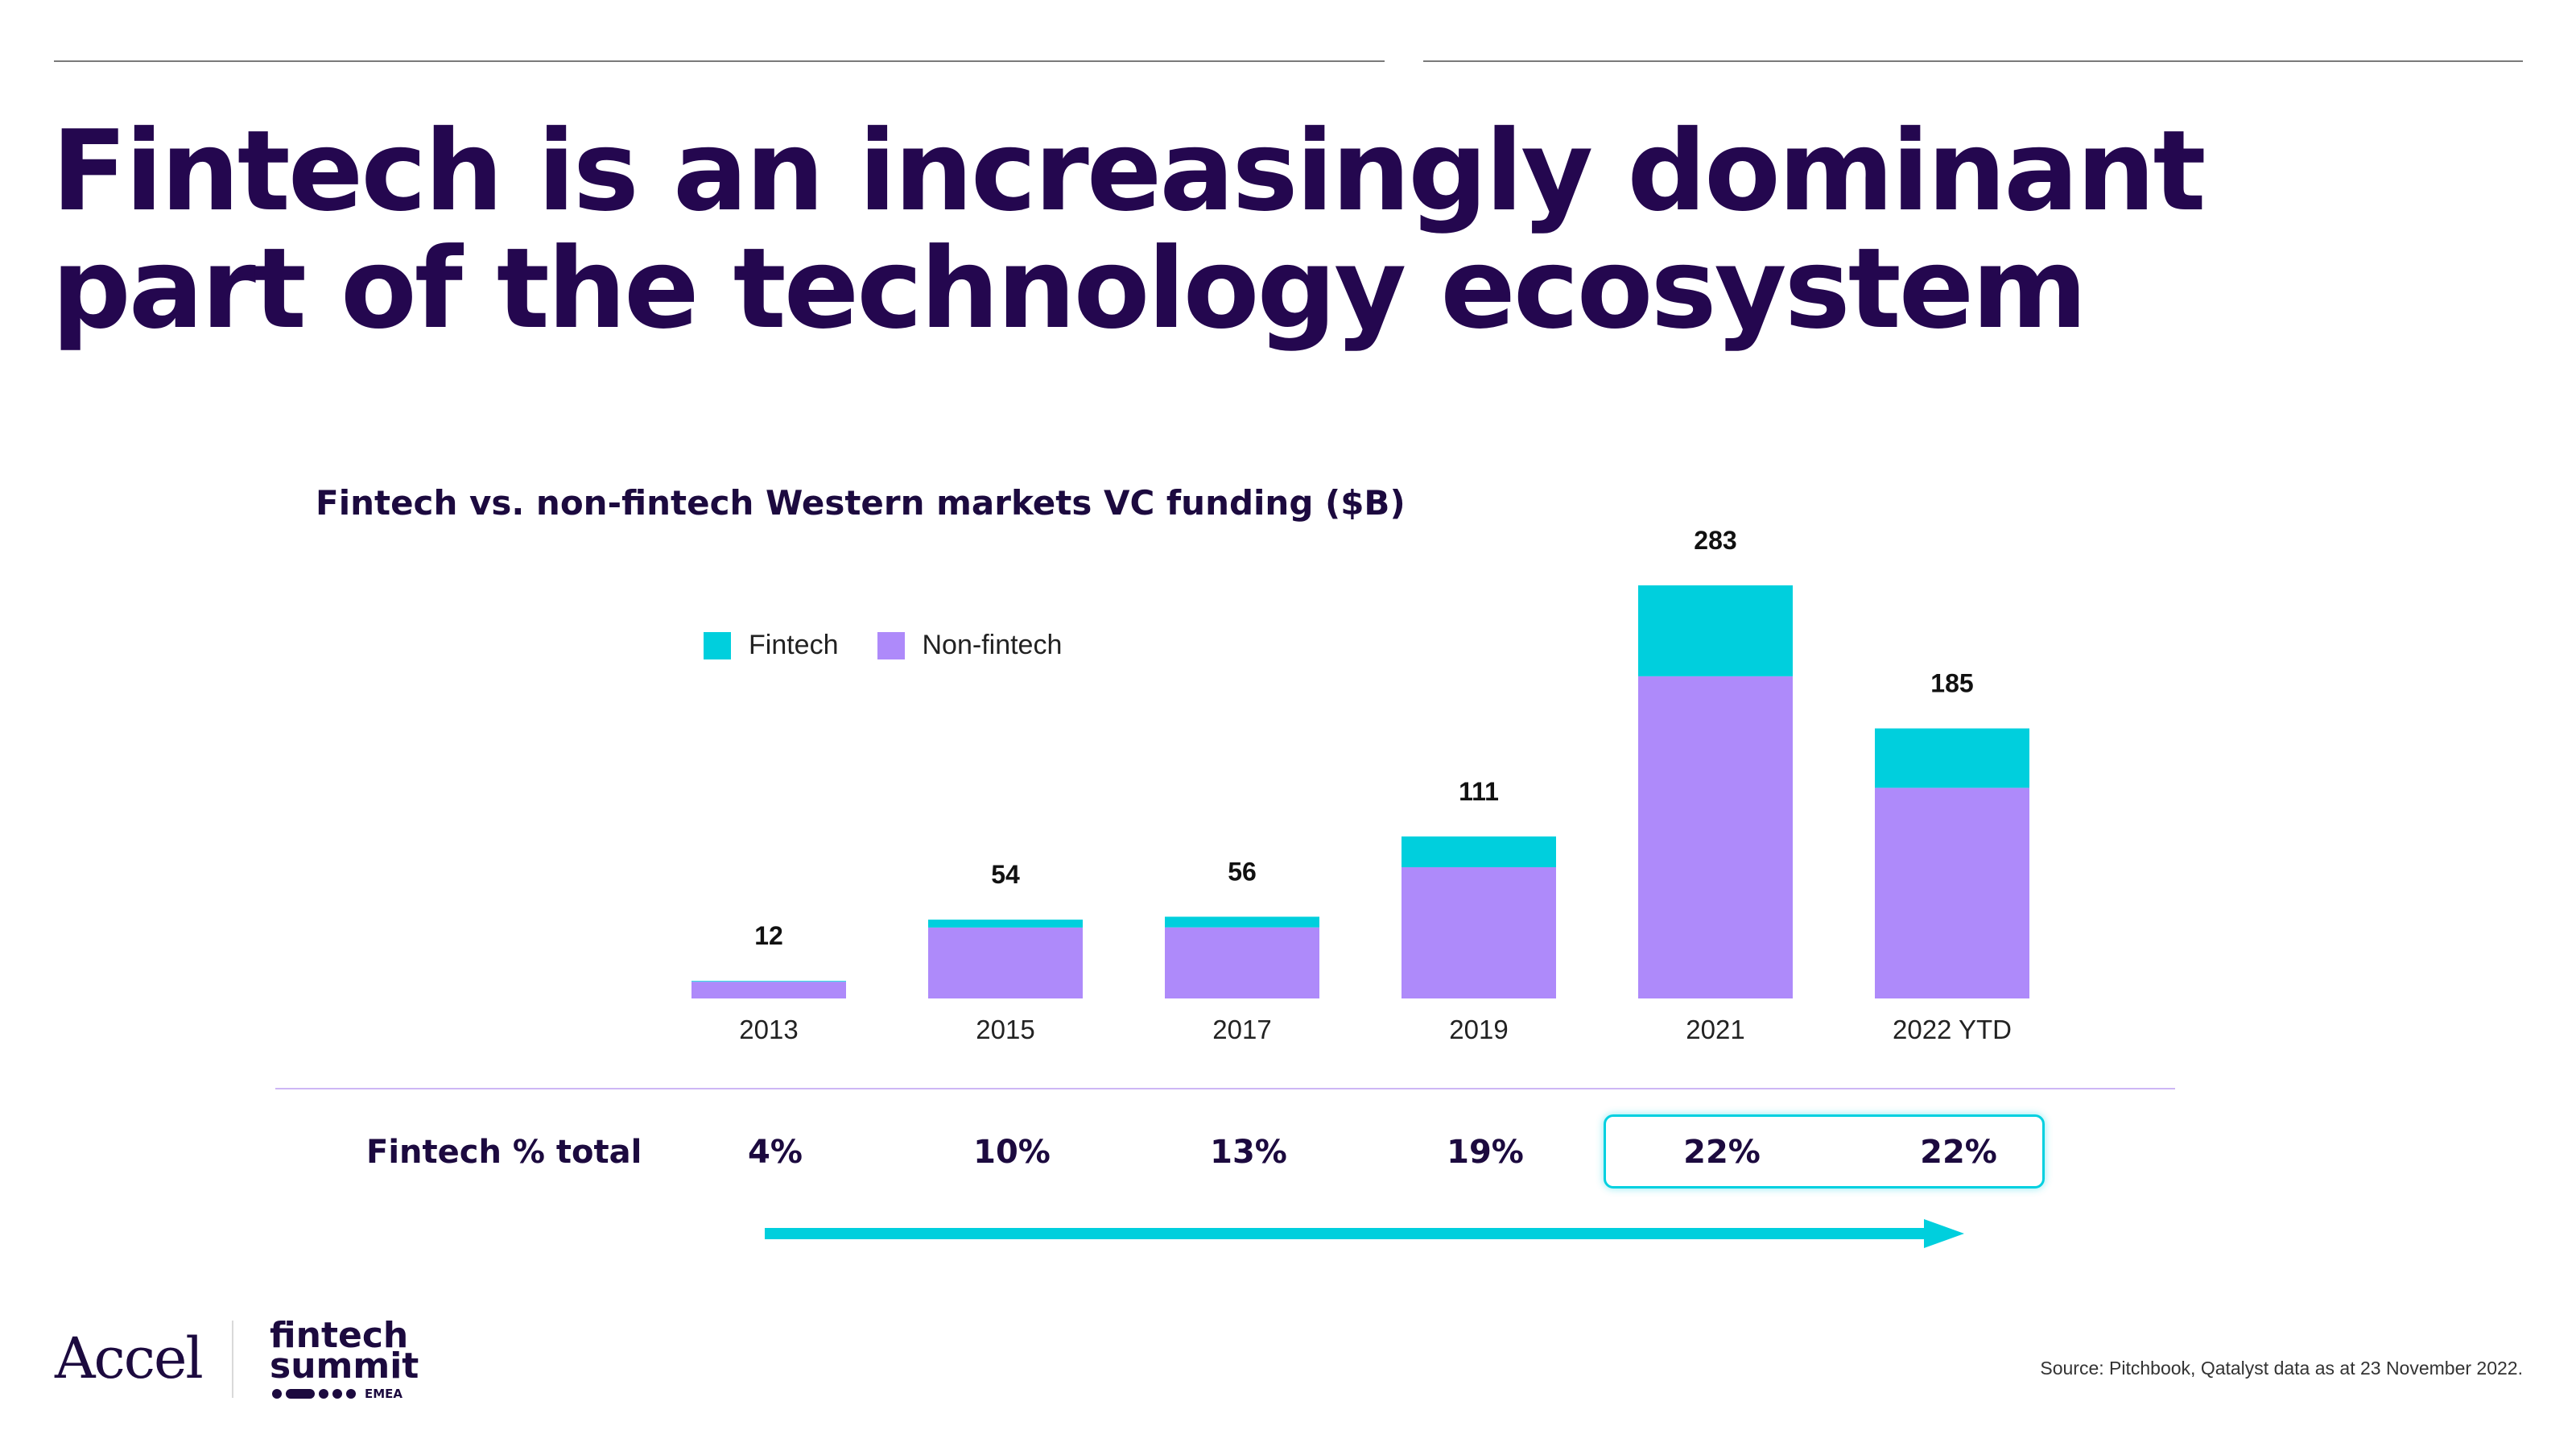 The height and width of the screenshot is (1451, 2576). I want to click on chart-divider, so click(1225, 1088).